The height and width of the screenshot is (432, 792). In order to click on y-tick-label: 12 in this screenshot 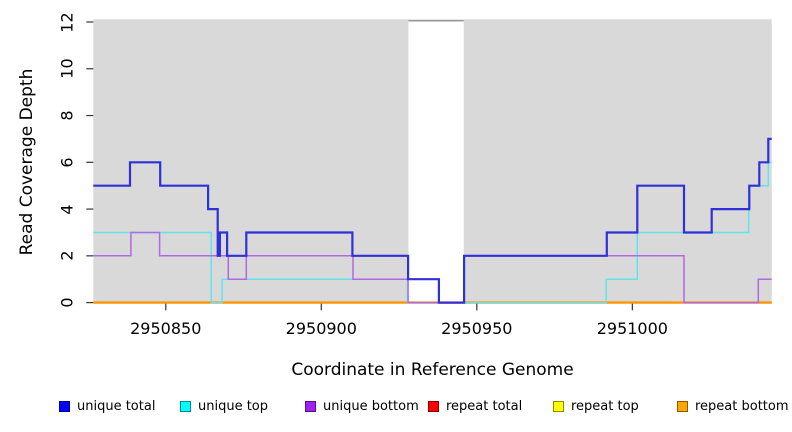, I will do `click(67, 22)`.